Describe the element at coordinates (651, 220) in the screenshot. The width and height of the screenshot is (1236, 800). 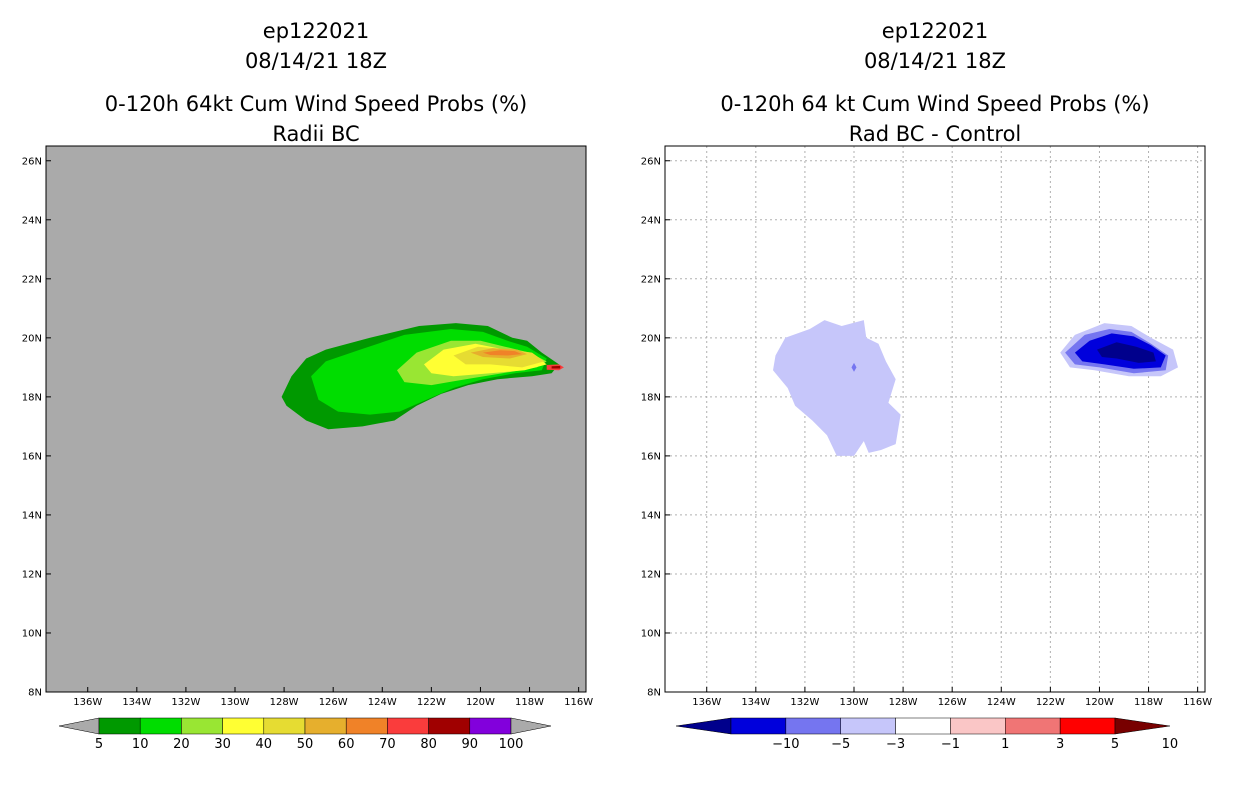
I see `right-y-tick-label: 24N` at that location.